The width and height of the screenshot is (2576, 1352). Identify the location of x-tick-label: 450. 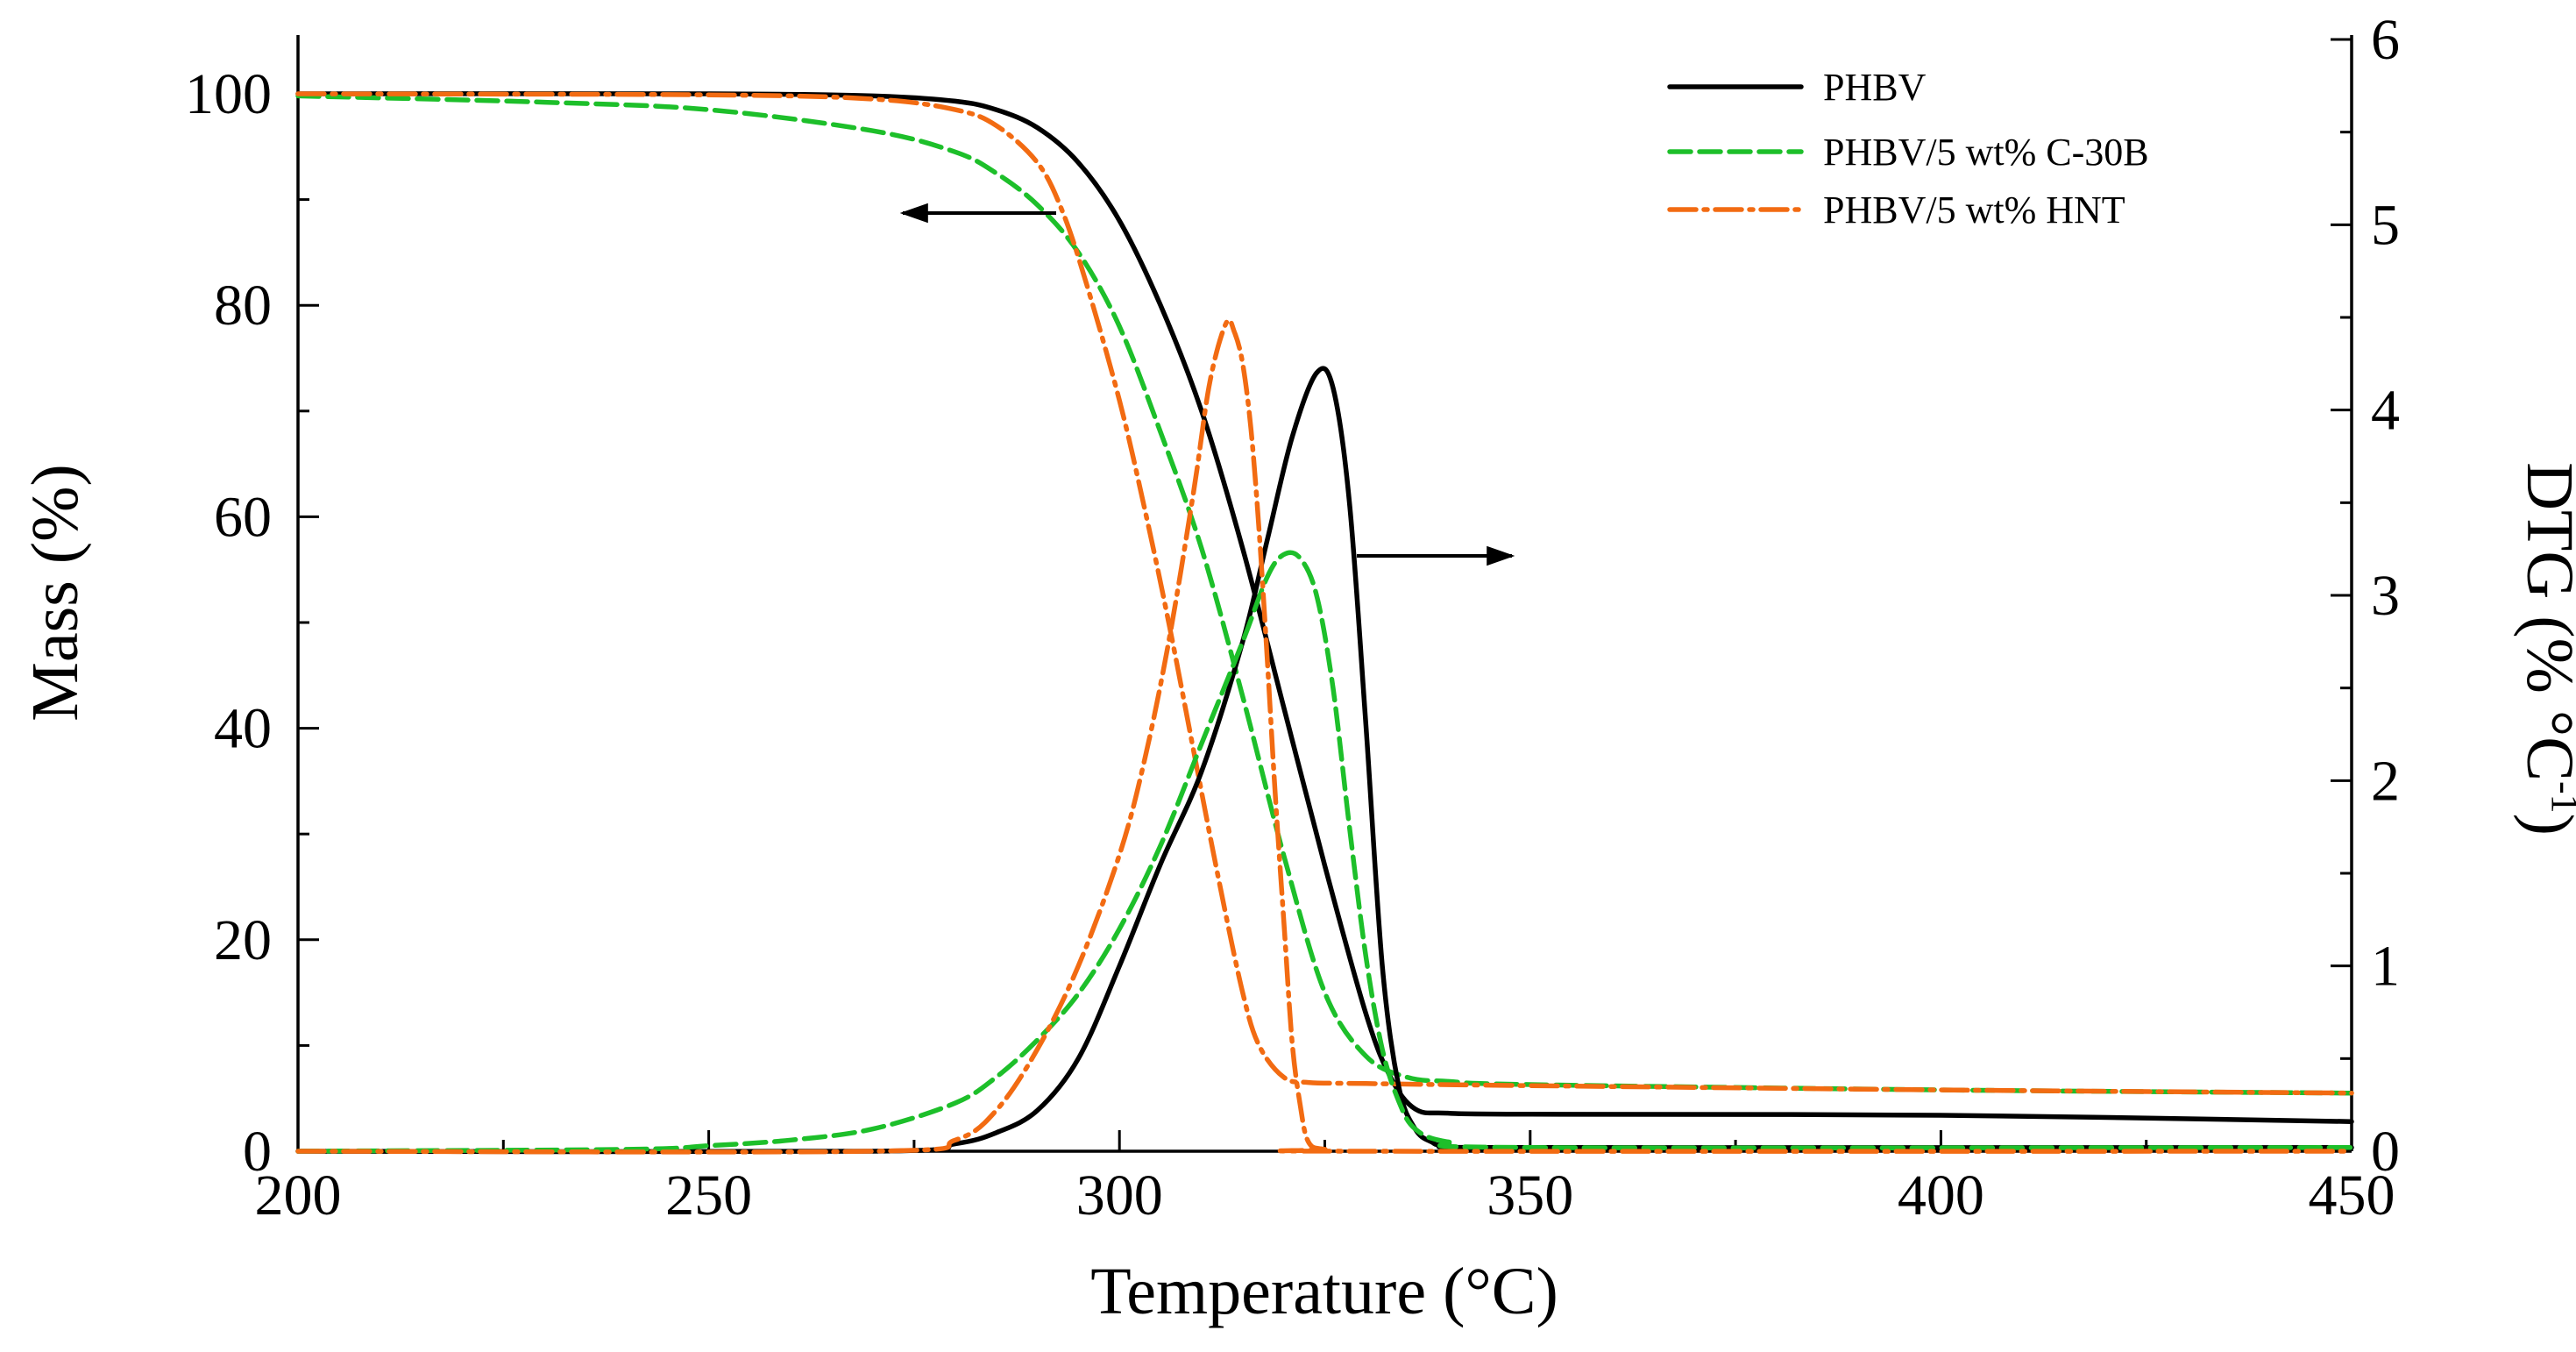
(2352, 1195).